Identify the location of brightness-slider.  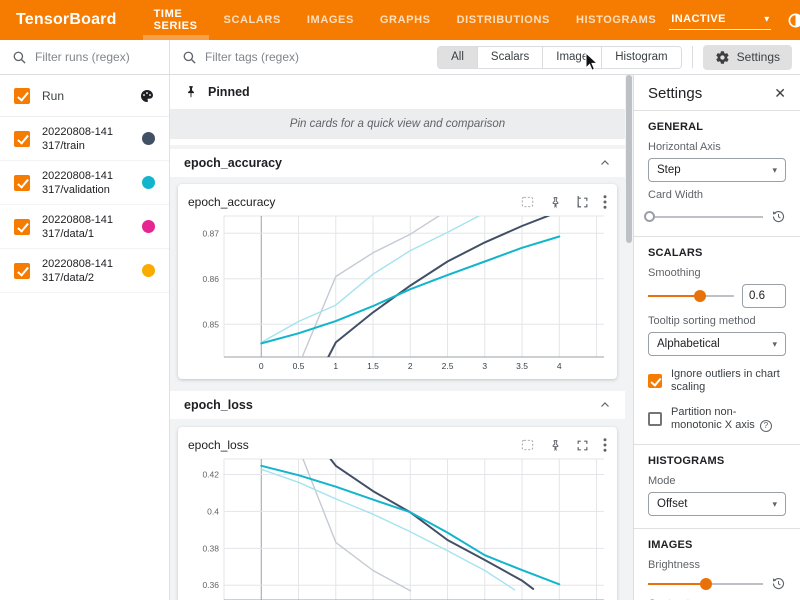
(705, 584).